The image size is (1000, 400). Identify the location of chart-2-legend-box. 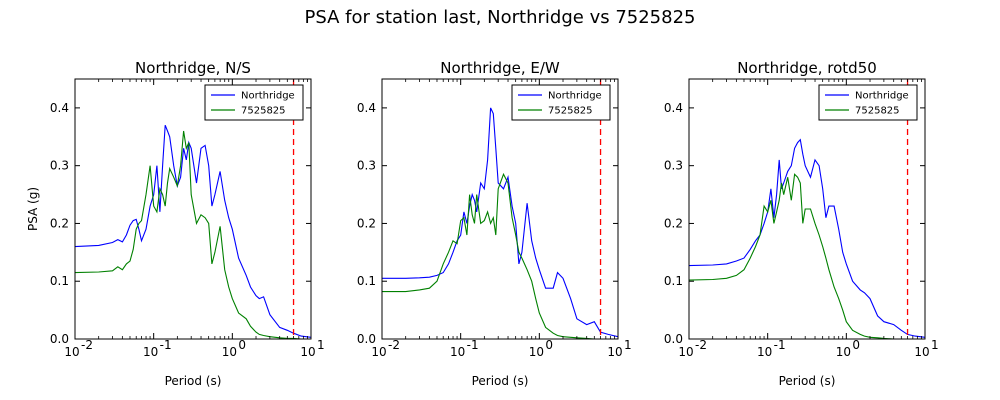
(561, 102).